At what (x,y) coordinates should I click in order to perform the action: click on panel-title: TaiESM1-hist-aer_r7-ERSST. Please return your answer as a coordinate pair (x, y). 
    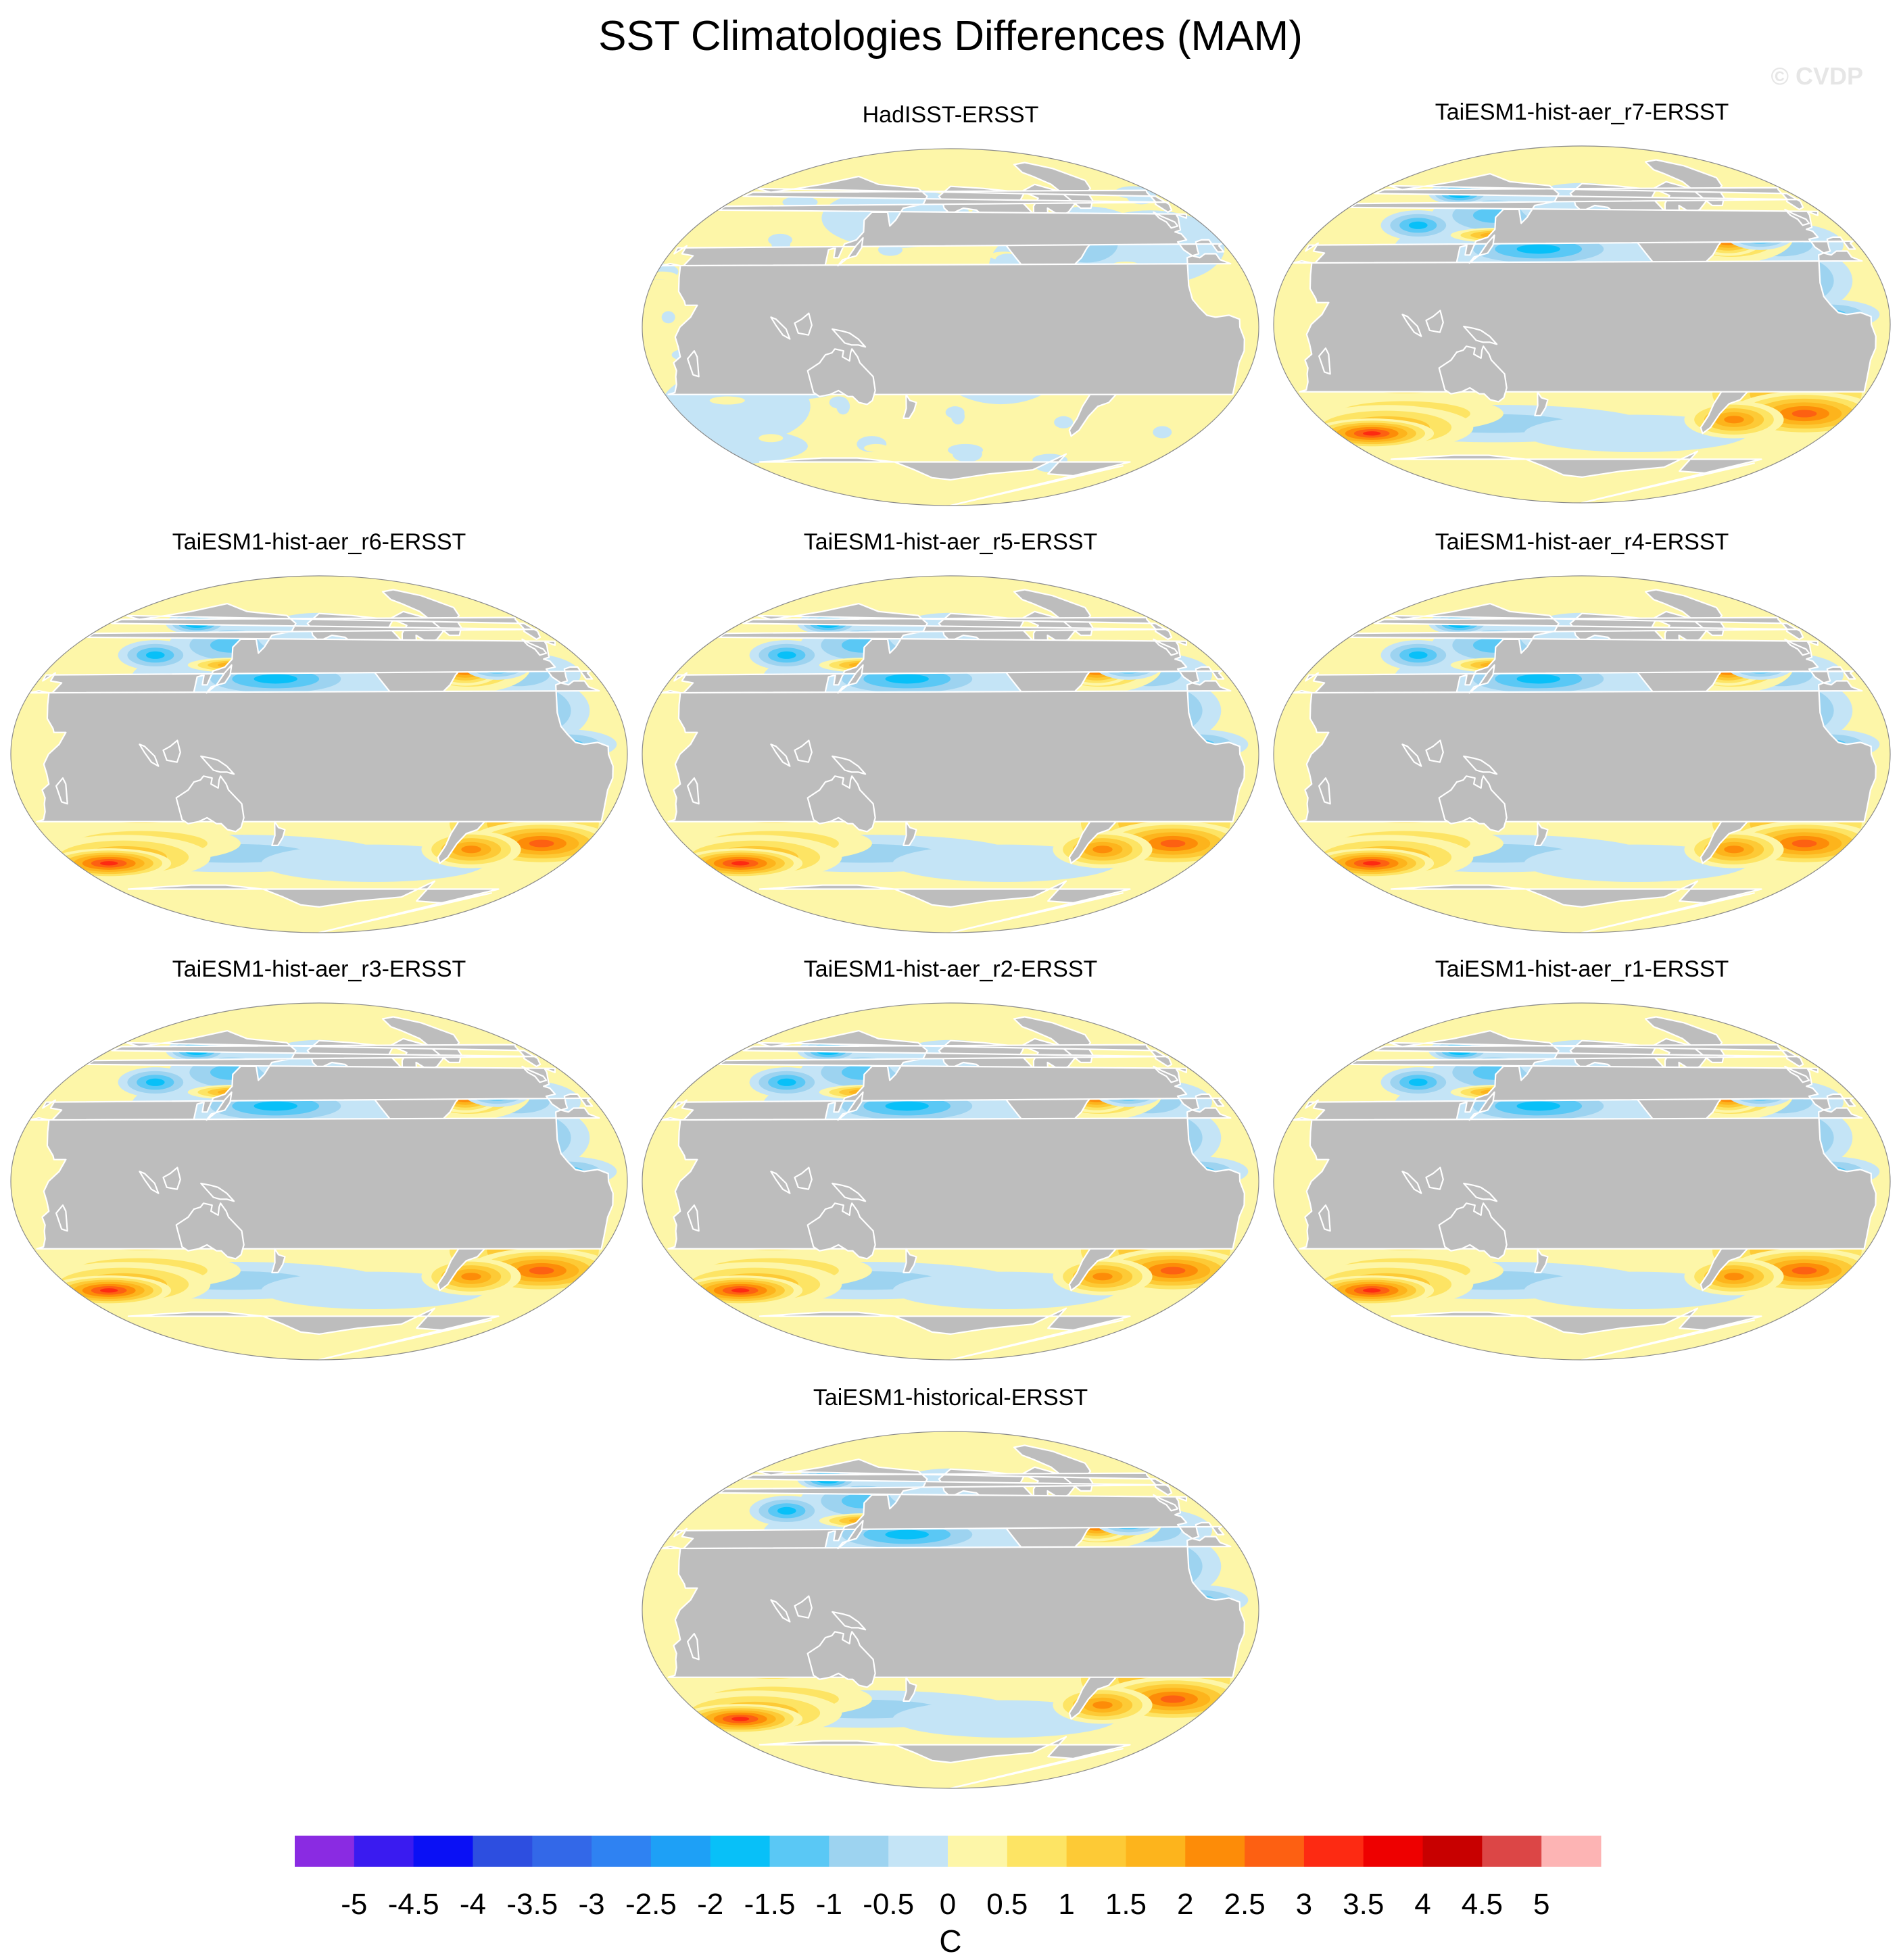
    Looking at the image, I should click on (1582, 112).